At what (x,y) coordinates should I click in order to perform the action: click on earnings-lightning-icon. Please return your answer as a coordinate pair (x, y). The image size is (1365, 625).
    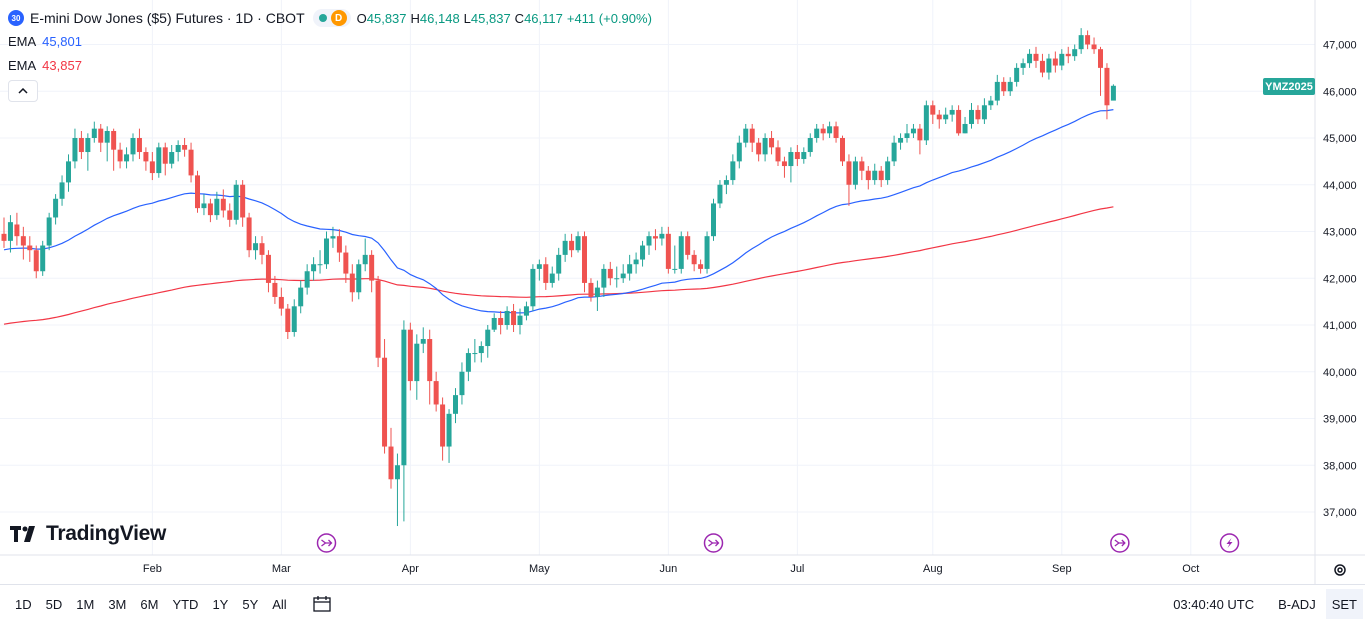
    Looking at the image, I should click on (1229, 543).